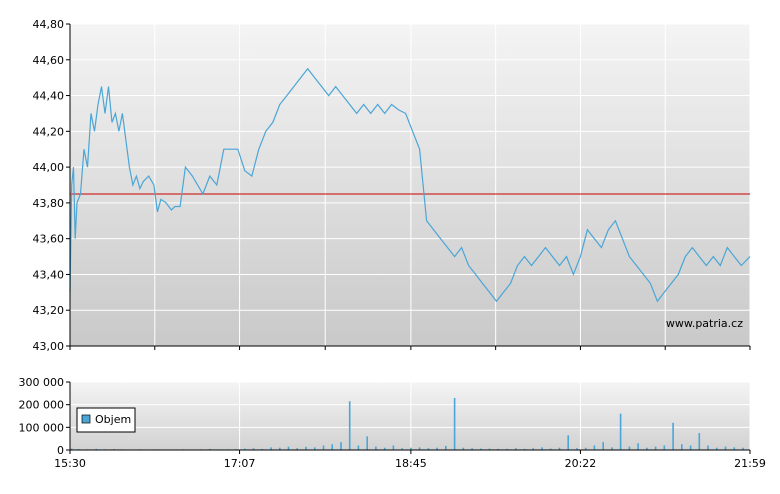 Image resolution: width=780 pixels, height=494 pixels. What do you see at coordinates (411, 463) in the screenshot?
I see `x-tick-label: 18:45` at bounding box center [411, 463].